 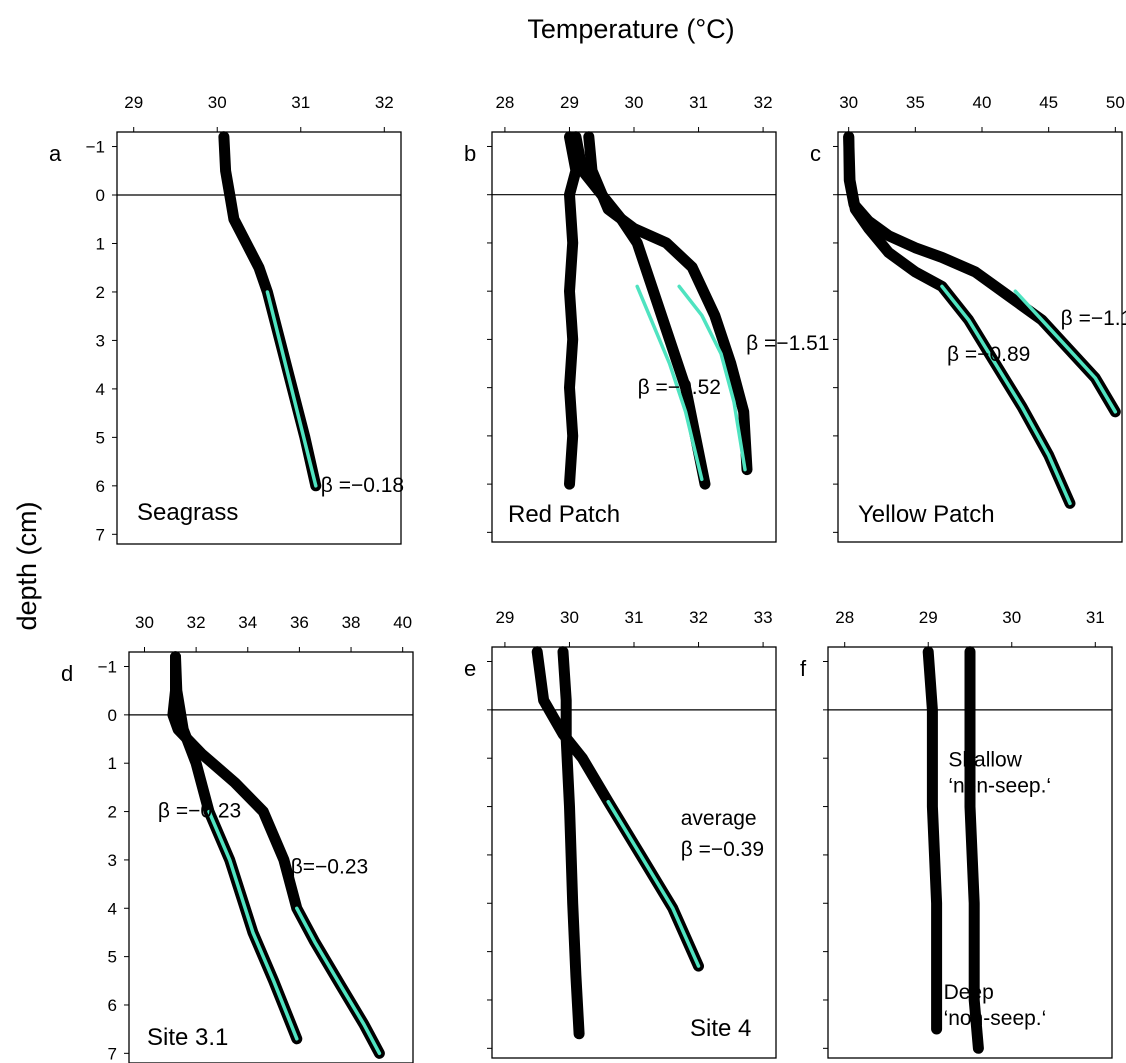 I want to click on beta-label: β =−0.89, so click(x=988, y=354).